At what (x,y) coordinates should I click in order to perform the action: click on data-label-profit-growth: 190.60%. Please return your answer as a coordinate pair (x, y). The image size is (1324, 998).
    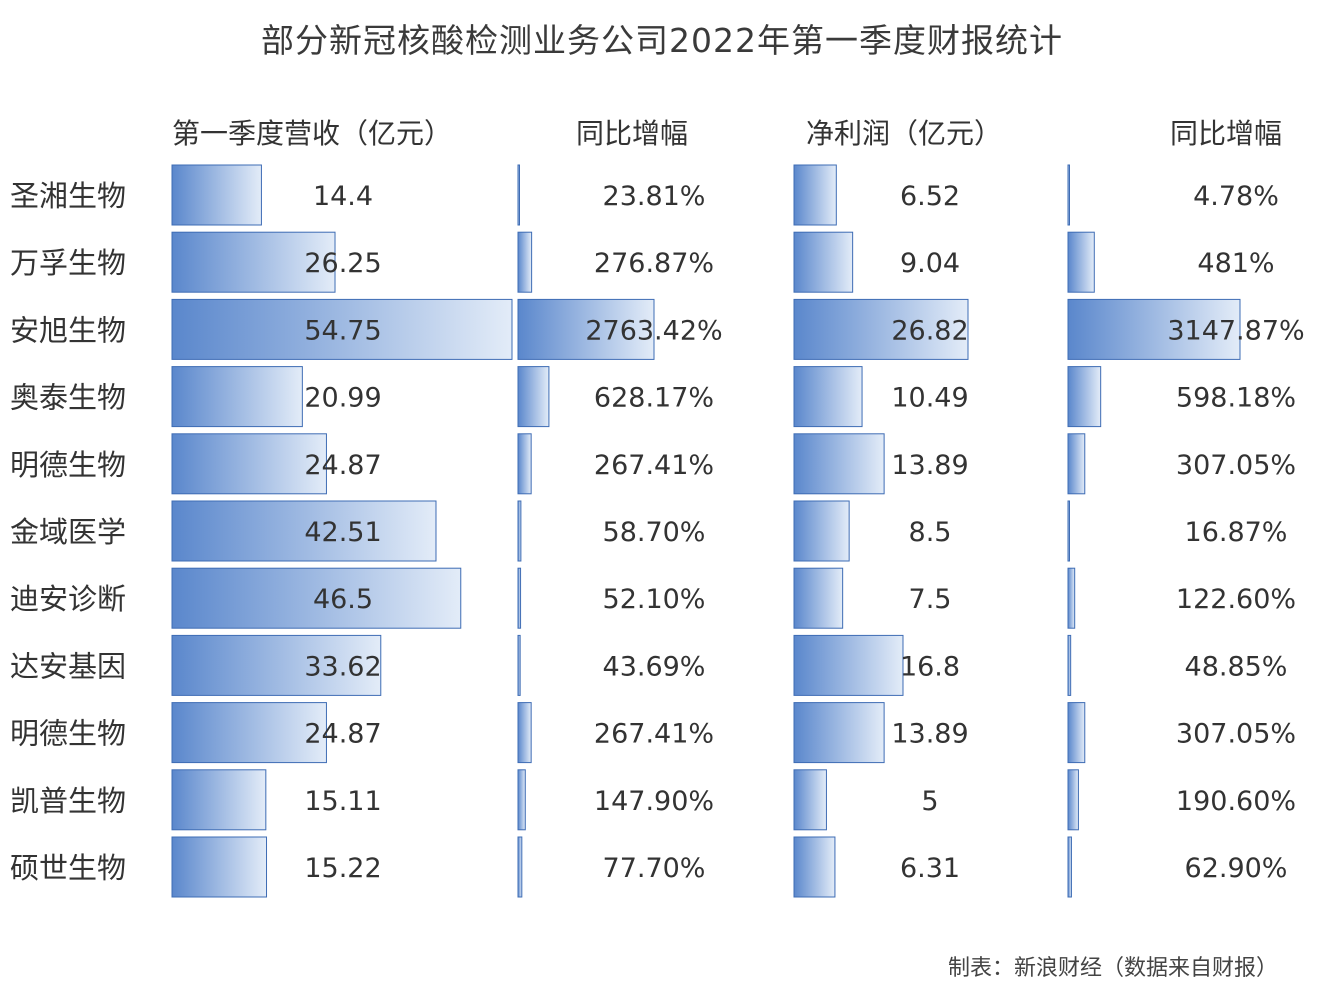
    Looking at the image, I should click on (1236, 801).